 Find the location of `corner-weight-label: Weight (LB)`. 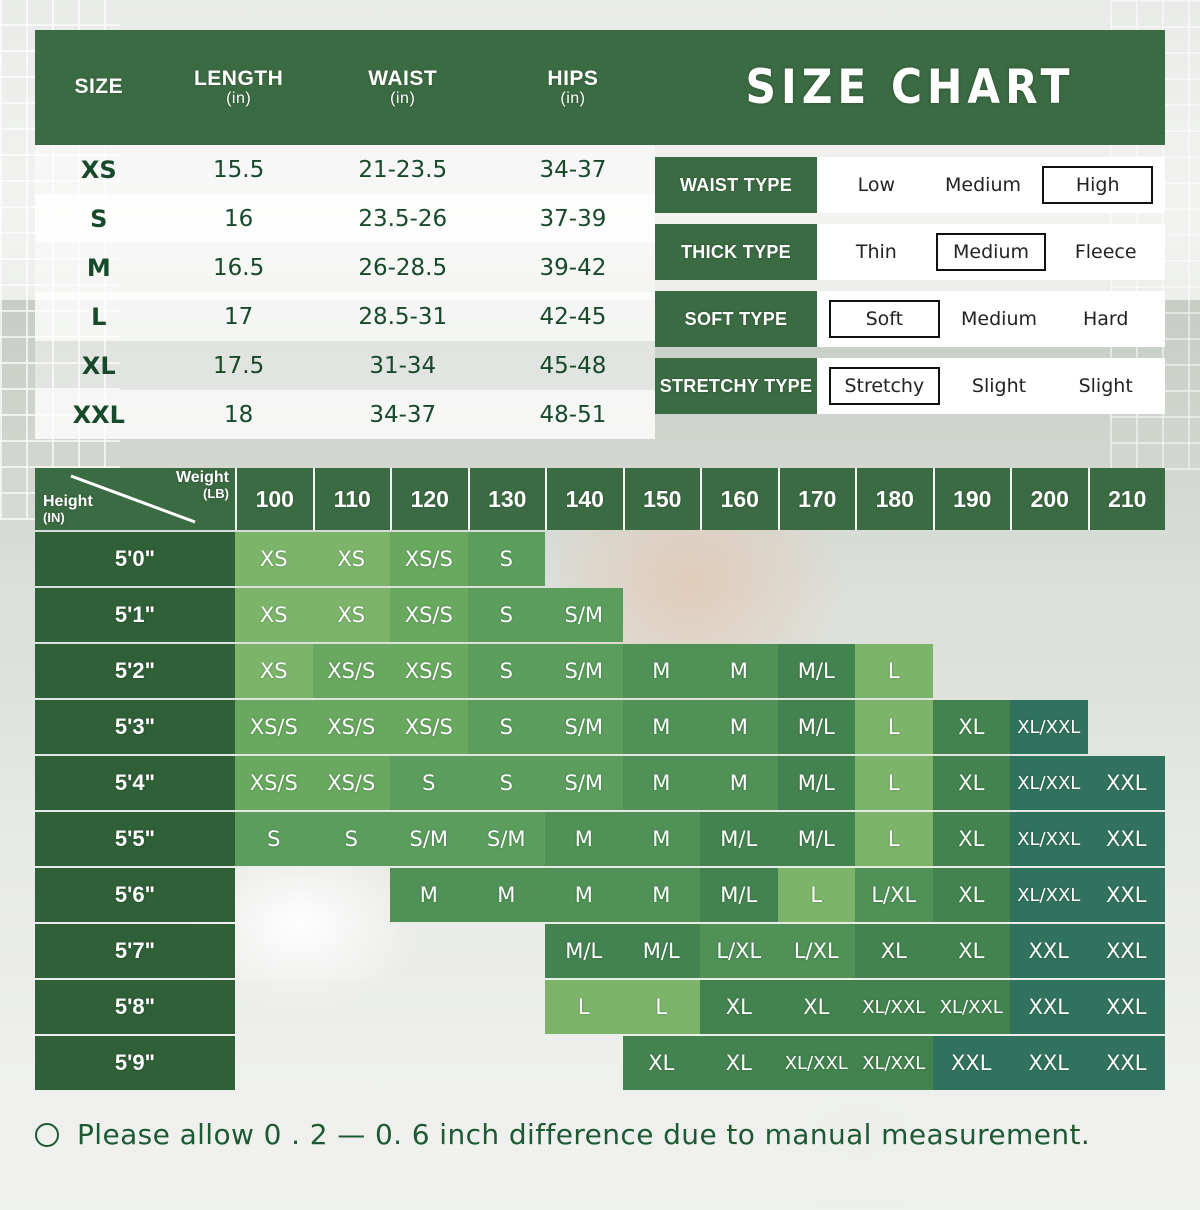

corner-weight-label: Weight (LB) is located at coordinates (202, 485).